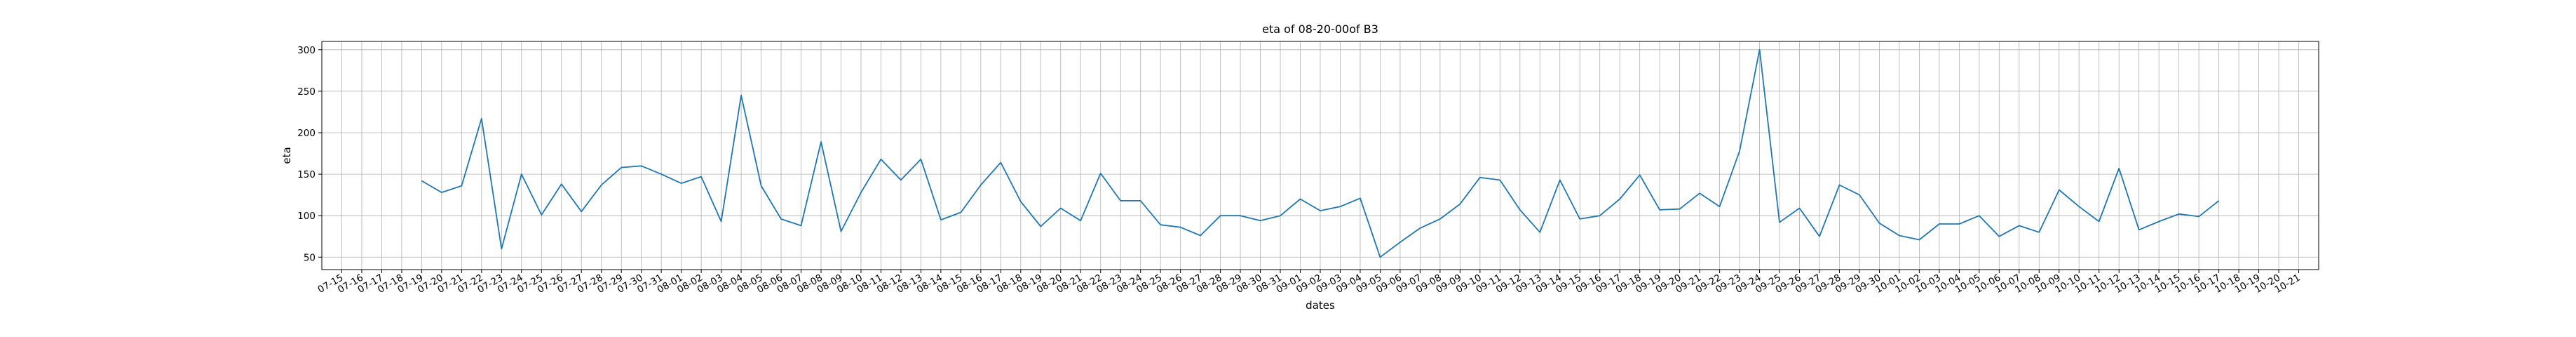 Image resolution: width=2576 pixels, height=337 pixels. I want to click on y-axis: 50 100 150 200 250 300, so click(309, 154).